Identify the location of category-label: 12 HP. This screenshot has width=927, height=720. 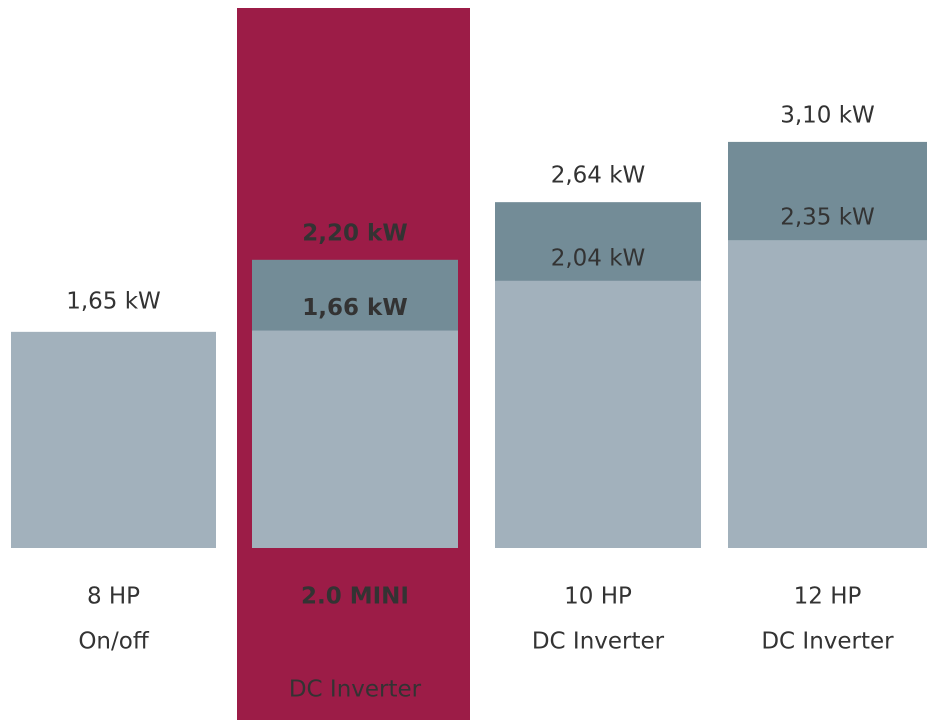
(828, 597).